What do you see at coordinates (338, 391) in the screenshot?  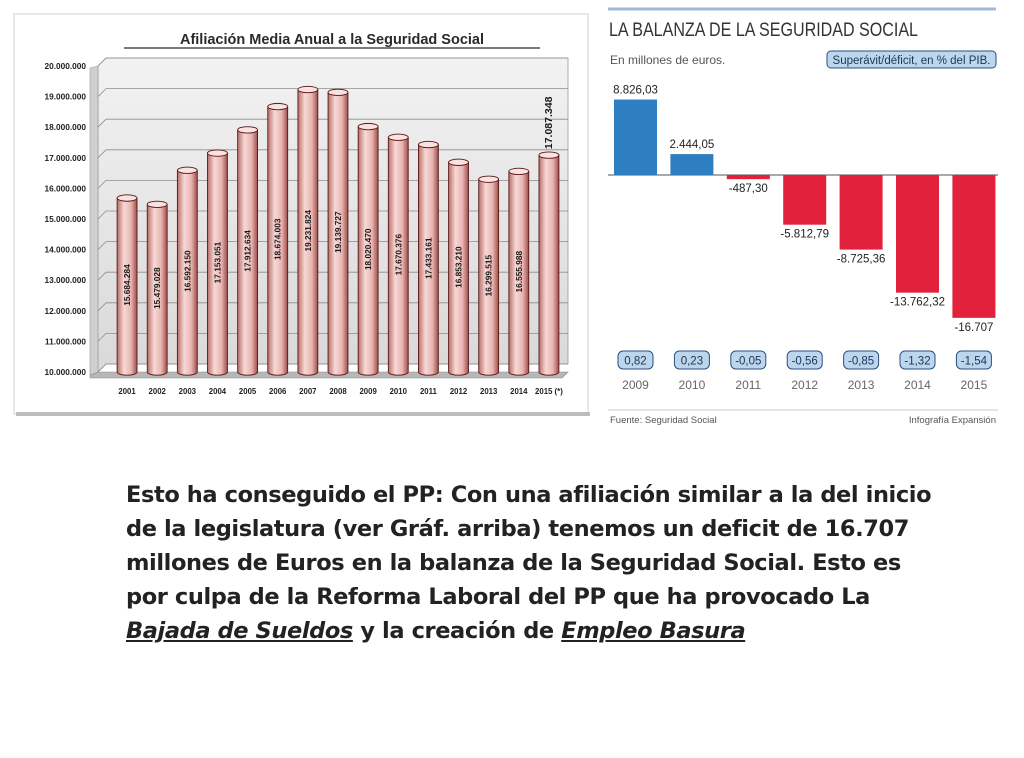 I see `x-tick-label-7: 2008` at bounding box center [338, 391].